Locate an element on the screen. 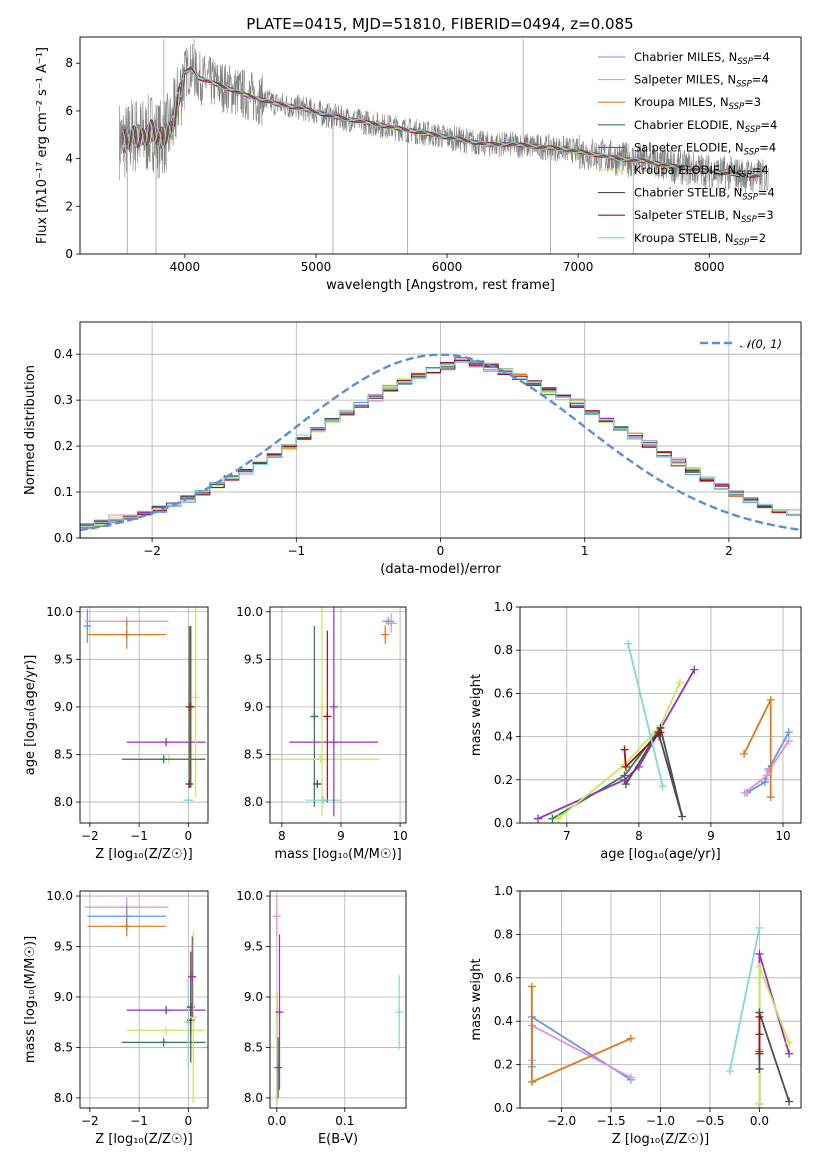 The image size is (819, 1170). y-tick-label: 8 is located at coordinates (69, 63).